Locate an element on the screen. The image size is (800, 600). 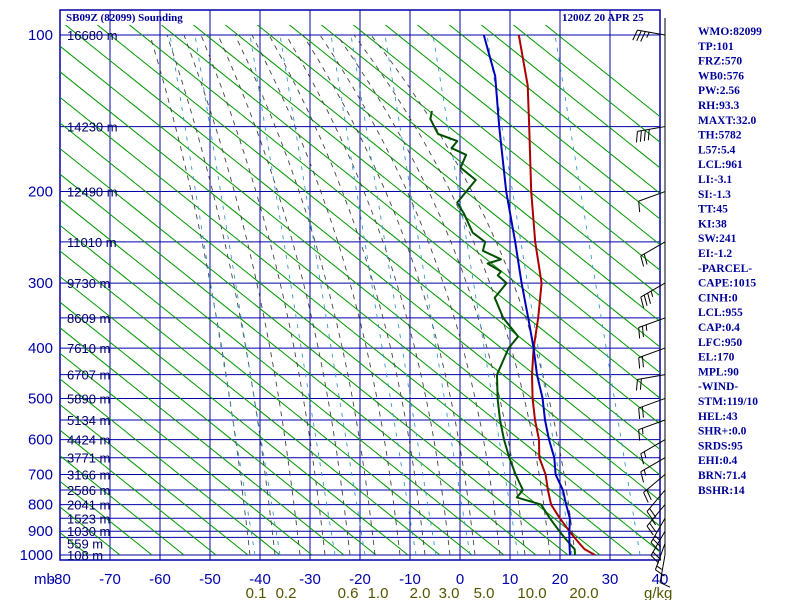
index-value: L57:5.4 is located at coordinates (717, 150).